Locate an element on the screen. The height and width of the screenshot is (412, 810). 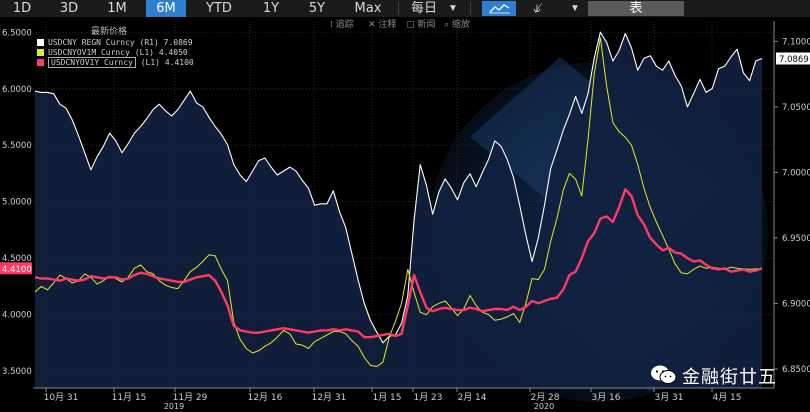
right-tick-label: 7.1000 is located at coordinates (796, 42).